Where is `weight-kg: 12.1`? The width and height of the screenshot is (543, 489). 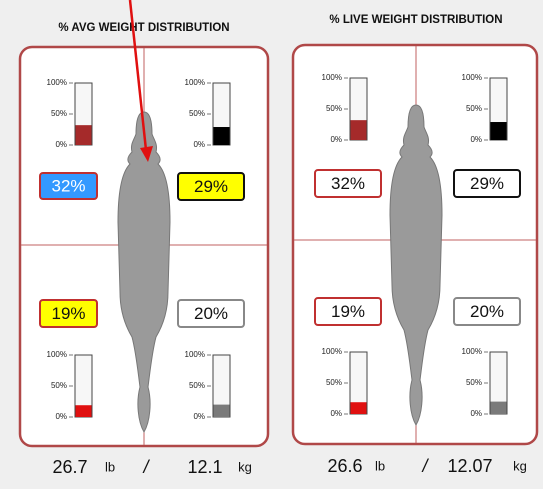 weight-kg: 12.1 is located at coordinates (204, 467).